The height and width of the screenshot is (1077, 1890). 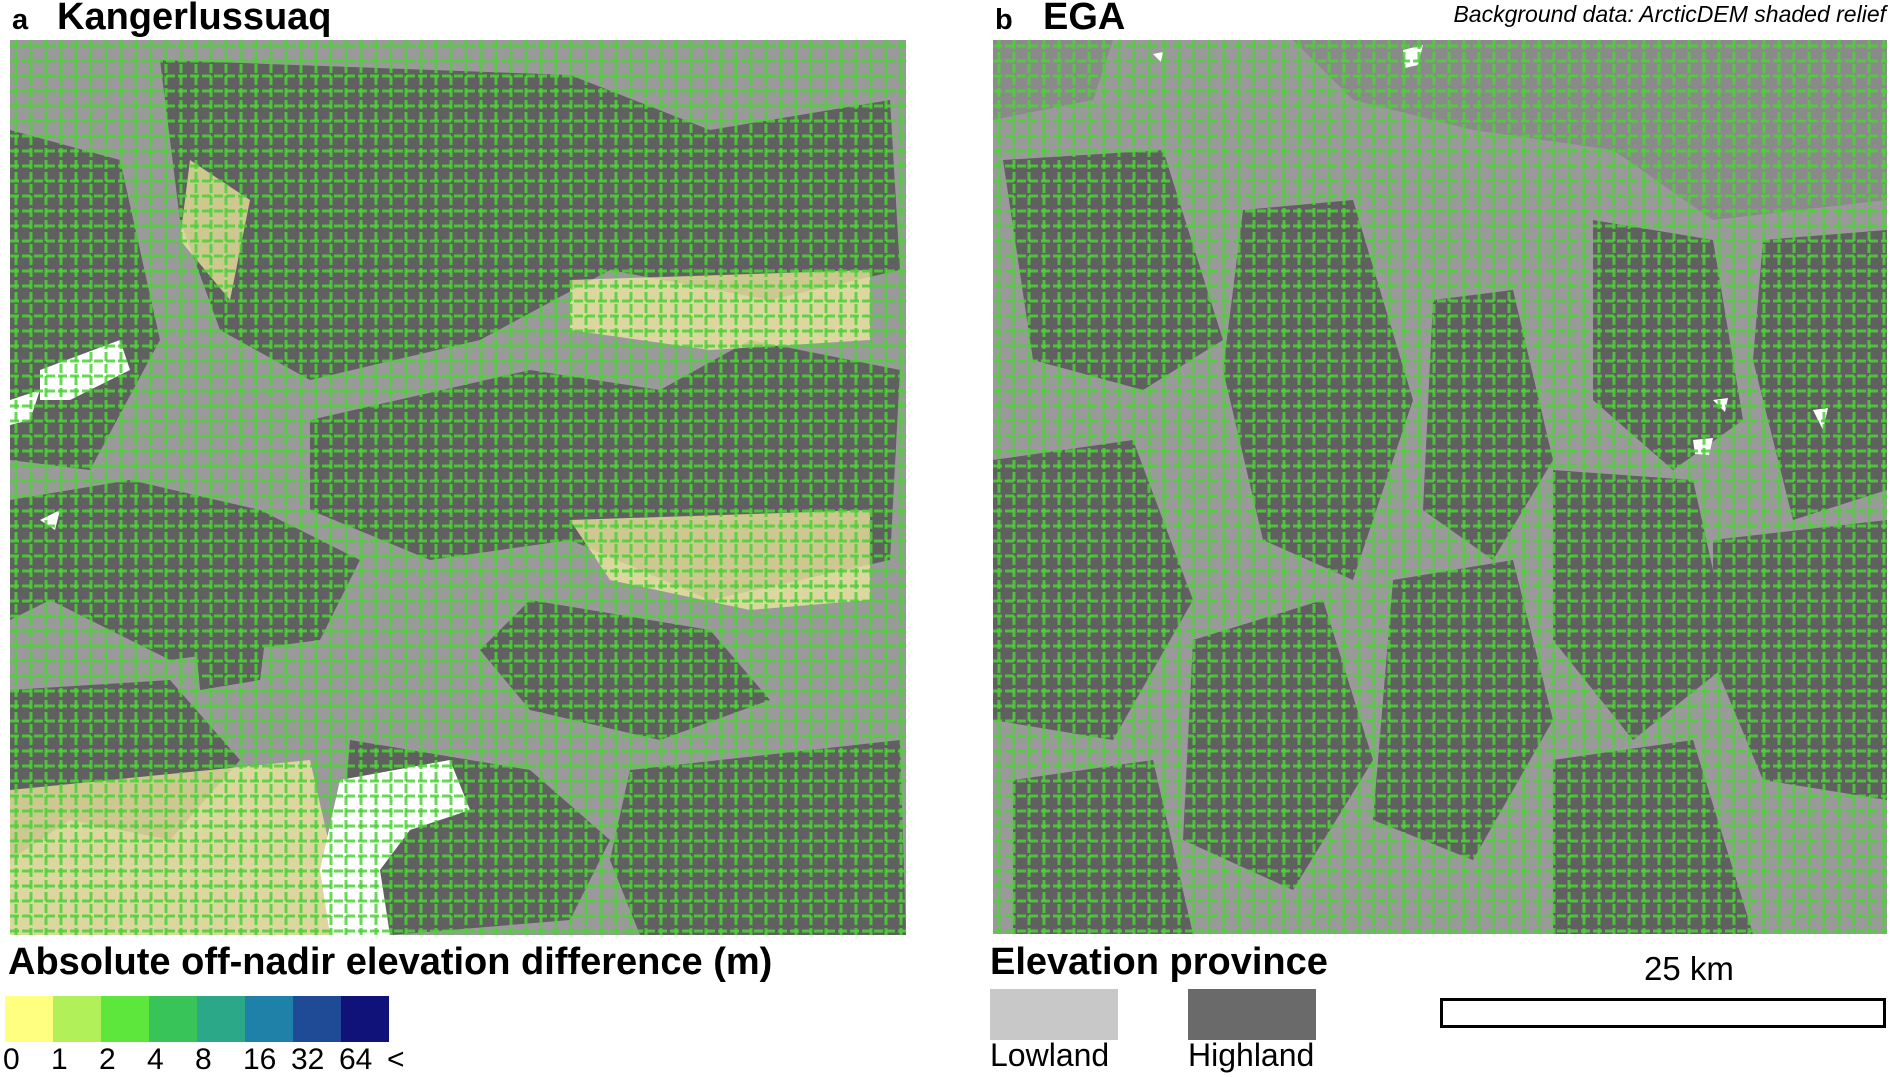 What do you see at coordinates (194, 19) in the screenshot?
I see `panel-a-title: Kangerlussuaq` at bounding box center [194, 19].